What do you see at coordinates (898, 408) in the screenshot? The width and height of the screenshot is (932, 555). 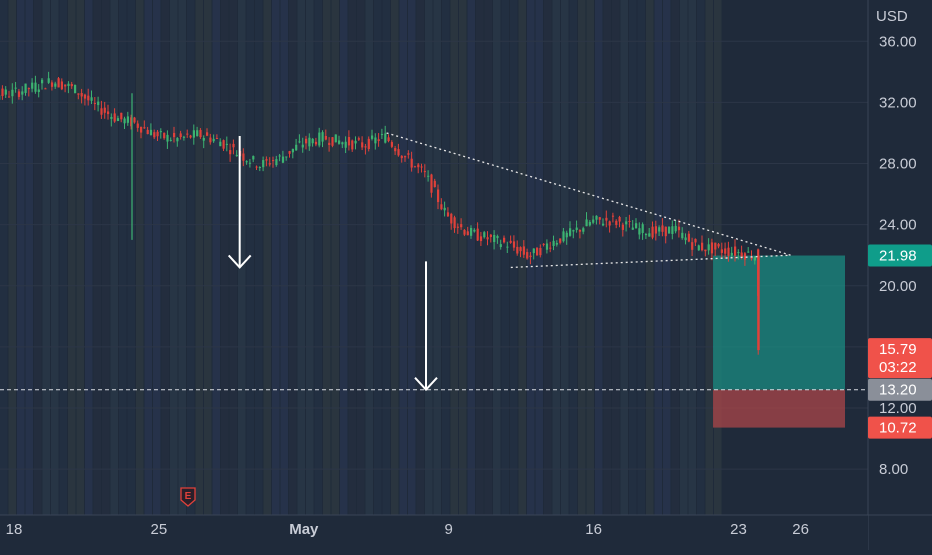 I see `price-tick-label: 12.00` at bounding box center [898, 408].